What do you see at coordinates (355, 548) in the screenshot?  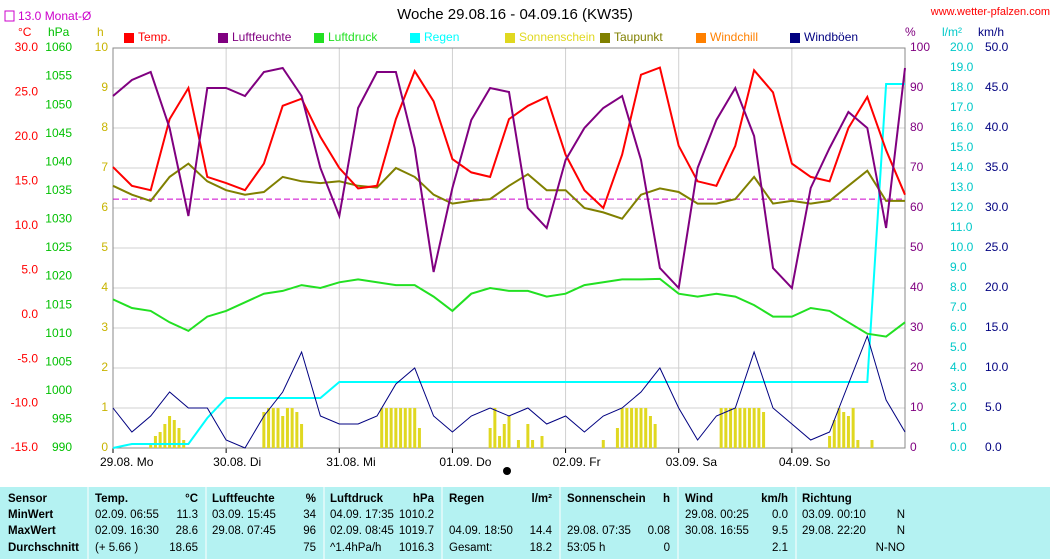 I see `table-cell: ^1.4hPa/h` at bounding box center [355, 548].